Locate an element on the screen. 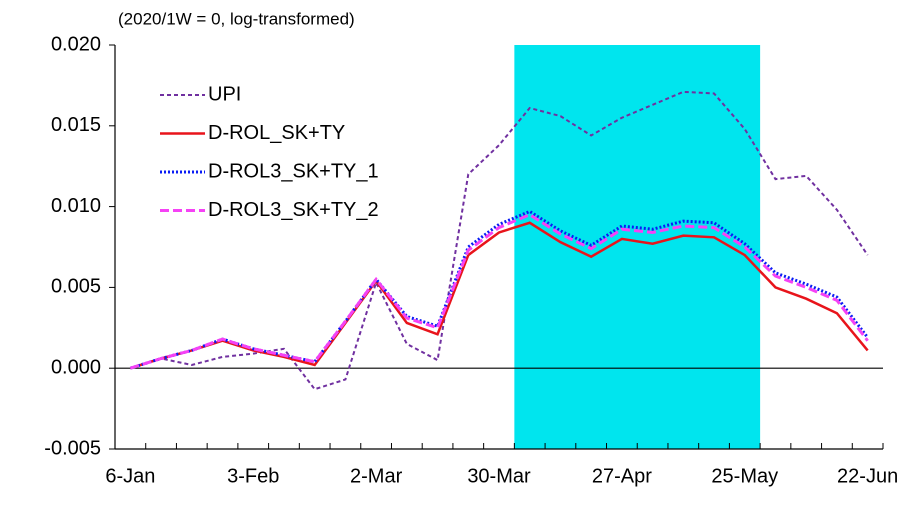  x-tick-label: 30-Mar is located at coordinates (499, 476).